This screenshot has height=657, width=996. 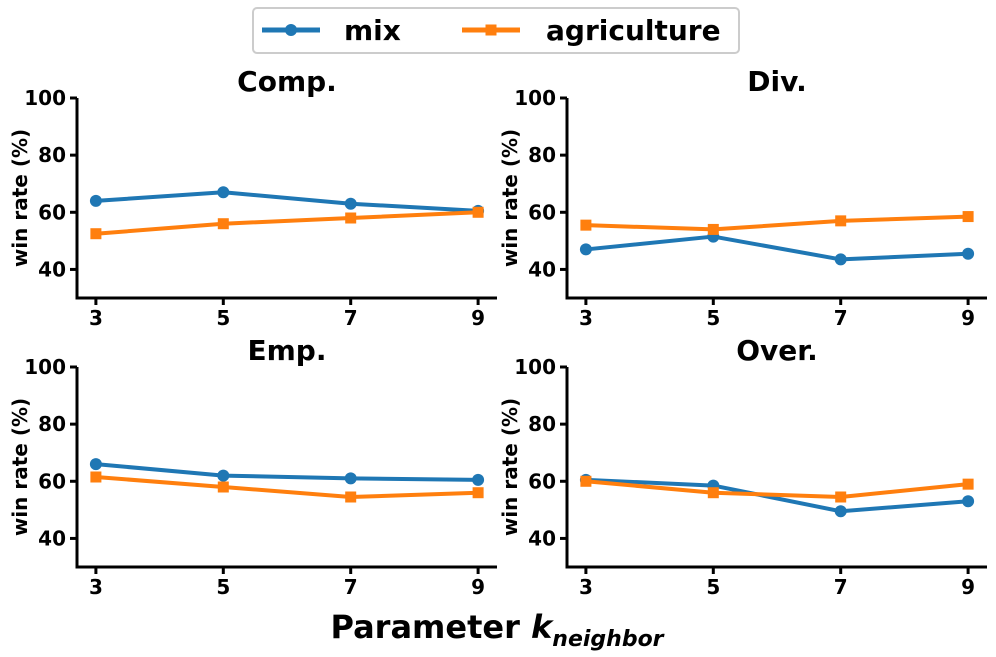 What do you see at coordinates (542, 155) in the screenshot?
I see `panel-div-y-tick-label: 80` at bounding box center [542, 155].